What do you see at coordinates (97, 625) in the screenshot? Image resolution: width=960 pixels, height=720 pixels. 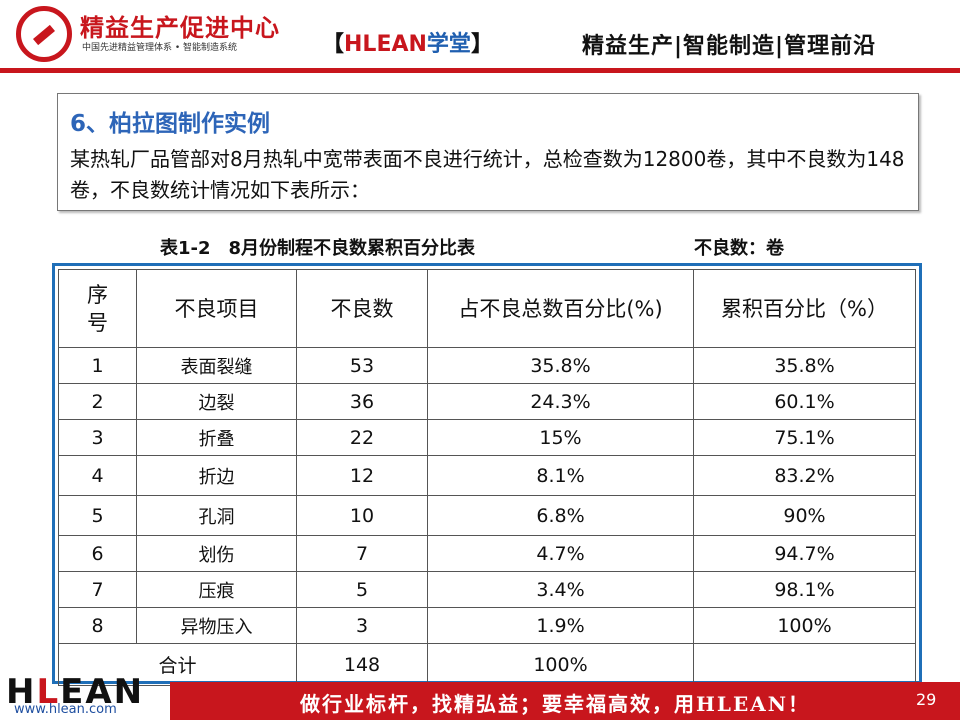 I see `cell-no: 8` at bounding box center [97, 625].